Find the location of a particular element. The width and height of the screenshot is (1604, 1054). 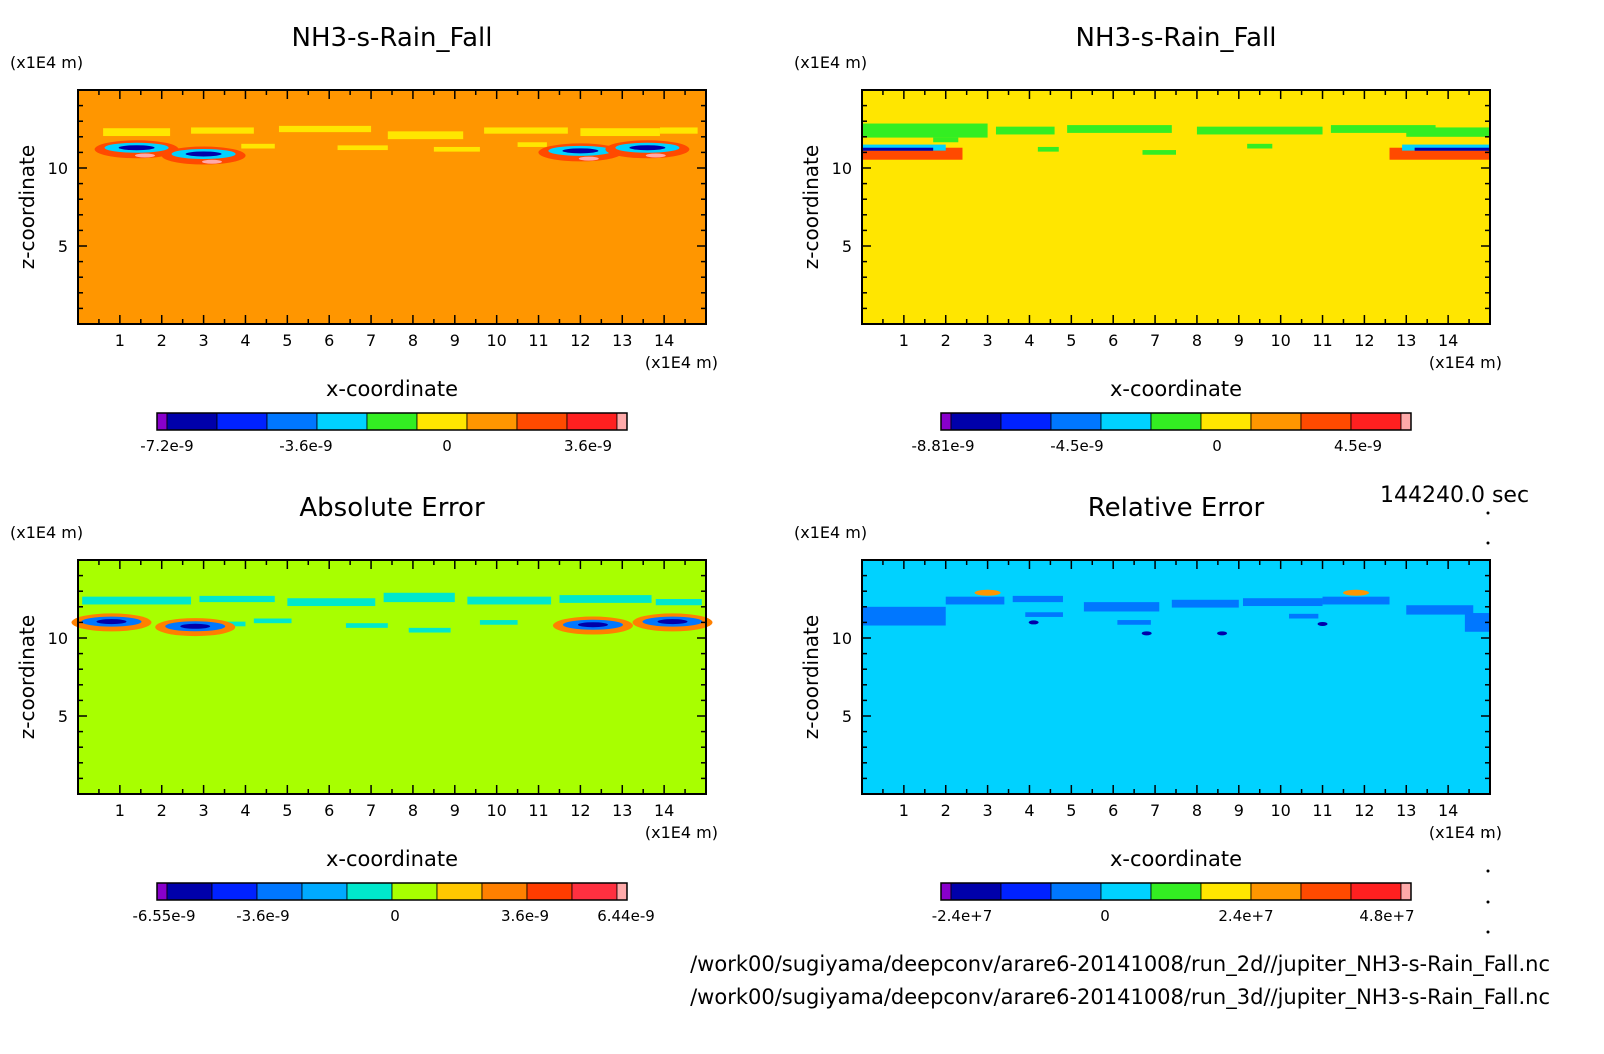

x-tick-label: 12 is located at coordinates (580, 810).